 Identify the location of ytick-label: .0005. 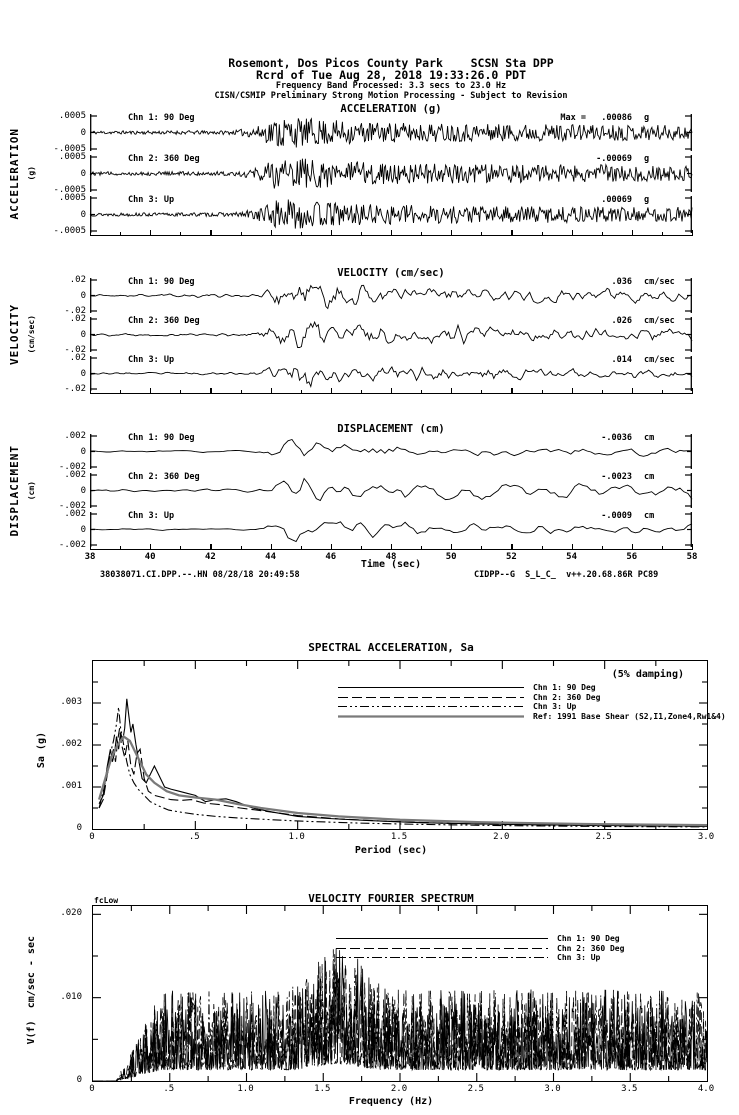
(72, 157).